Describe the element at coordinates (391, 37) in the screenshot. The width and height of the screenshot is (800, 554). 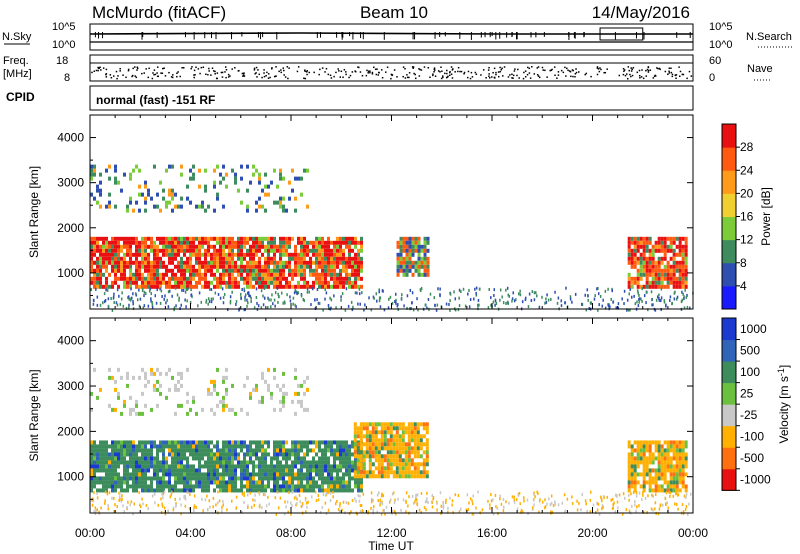
I see `noise-panel-frame` at that location.